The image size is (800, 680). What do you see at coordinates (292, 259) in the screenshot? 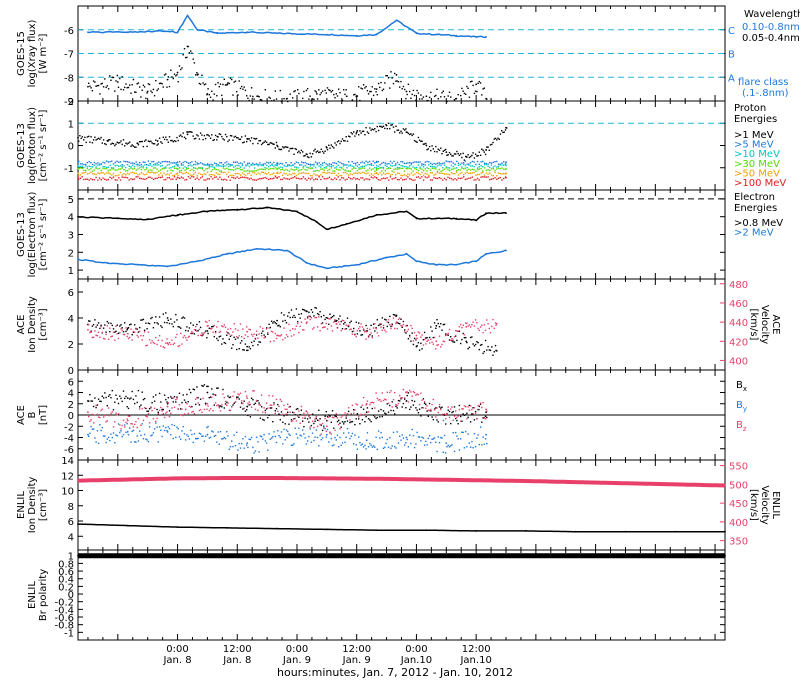
I see `series-line` at bounding box center [292, 259].